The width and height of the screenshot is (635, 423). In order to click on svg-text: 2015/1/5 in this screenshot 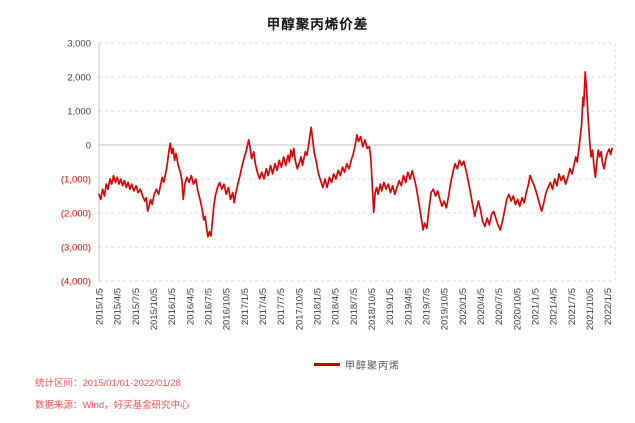, I will do `click(100, 306)`.